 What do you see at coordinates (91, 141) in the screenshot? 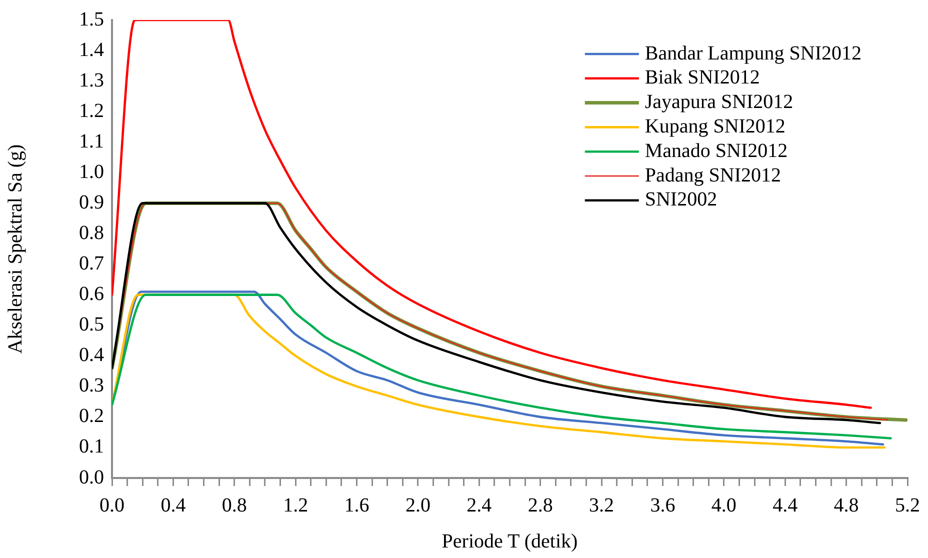
I see `y-tick-label: 1.1` at bounding box center [91, 141].